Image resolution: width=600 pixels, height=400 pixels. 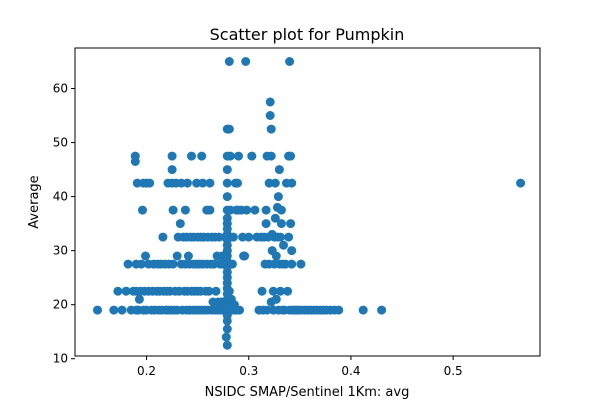 What do you see at coordinates (307, 392) in the screenshot?
I see `x-axis-label: NSIDC SMAP/Sentinel 1Km: avg` at bounding box center [307, 392].